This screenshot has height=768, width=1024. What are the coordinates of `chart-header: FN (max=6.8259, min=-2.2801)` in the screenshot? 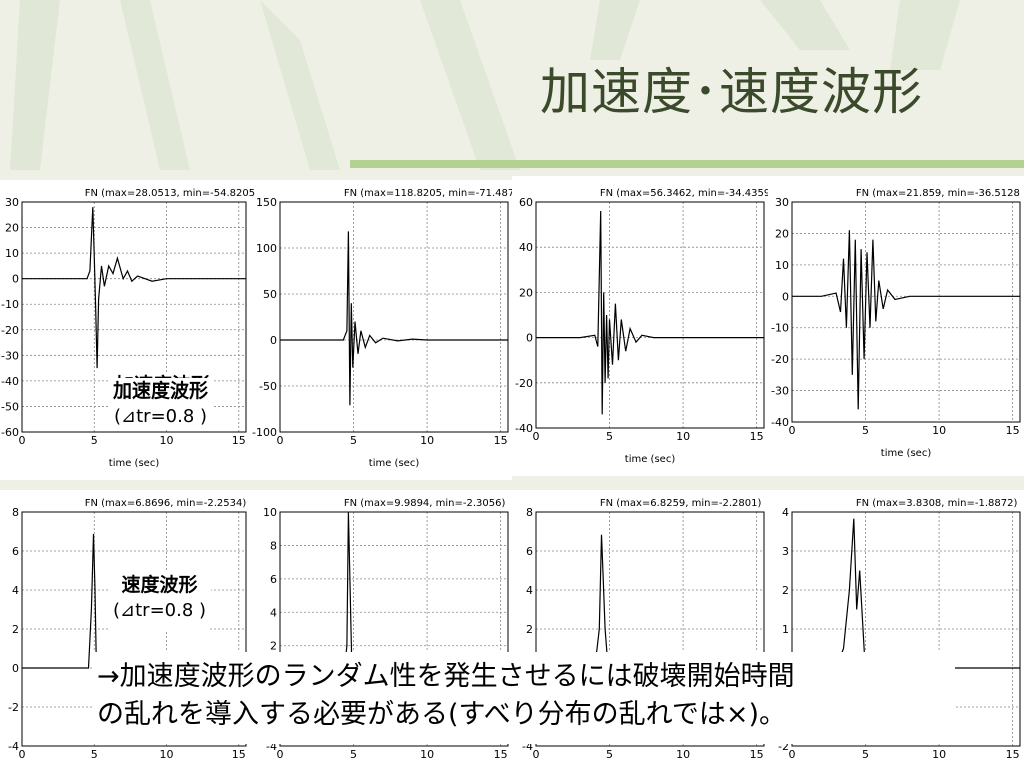 It's located at (681, 503).